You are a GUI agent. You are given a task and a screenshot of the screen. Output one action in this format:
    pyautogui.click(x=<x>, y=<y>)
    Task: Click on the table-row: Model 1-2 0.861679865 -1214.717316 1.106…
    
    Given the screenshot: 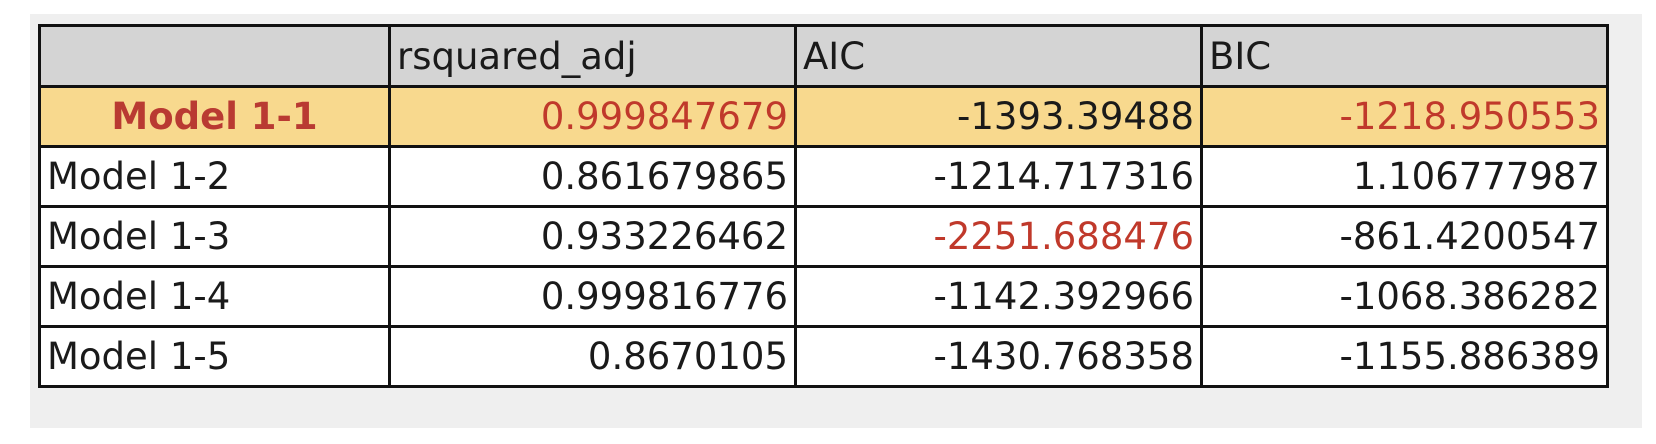 What is the action you would take?
    pyautogui.click(x=823, y=176)
    